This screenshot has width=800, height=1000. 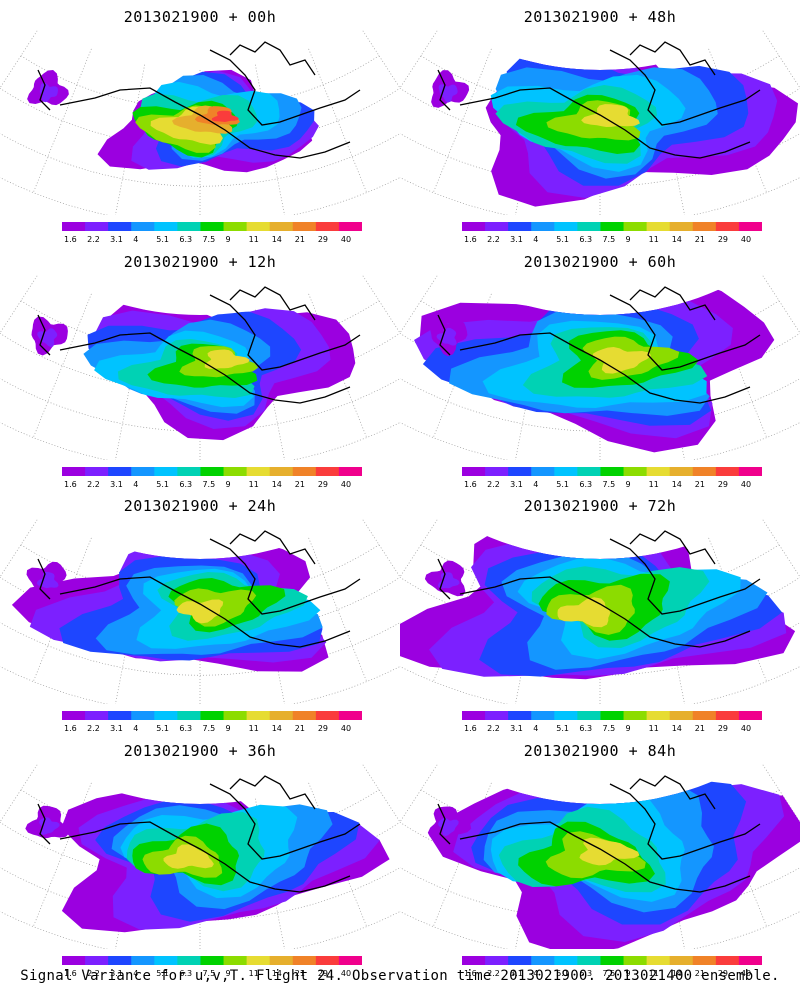 What do you see at coordinates (600, 17) in the screenshot?
I see `panel-title: 2013021900 + 48h` at bounding box center [600, 17].